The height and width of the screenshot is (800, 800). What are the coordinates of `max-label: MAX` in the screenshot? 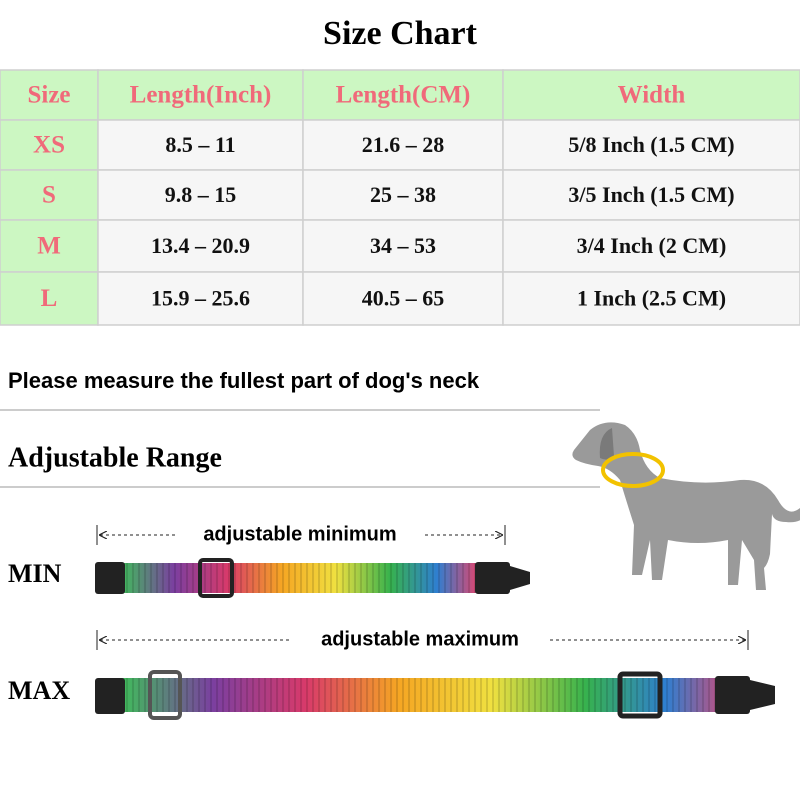 It's located at (39, 690).